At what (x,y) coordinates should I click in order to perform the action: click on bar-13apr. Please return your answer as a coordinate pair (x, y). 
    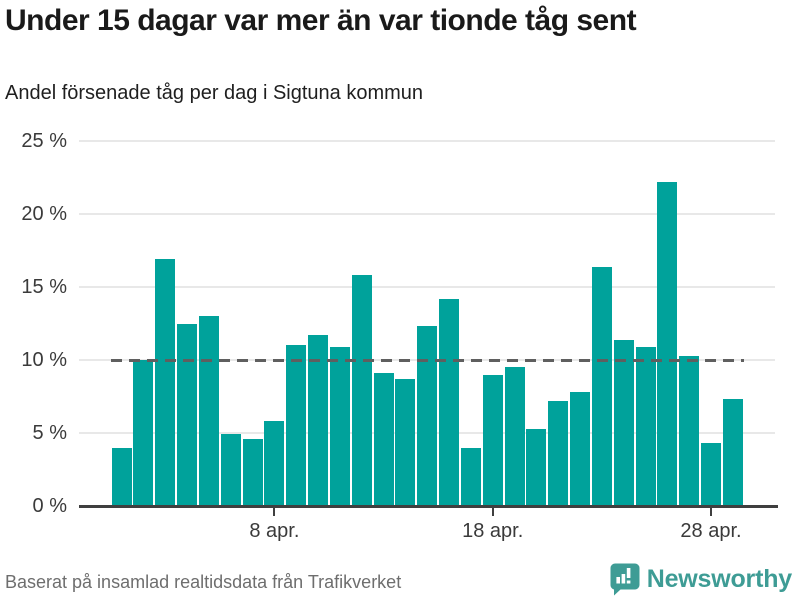
    Looking at the image, I should click on (383, 439).